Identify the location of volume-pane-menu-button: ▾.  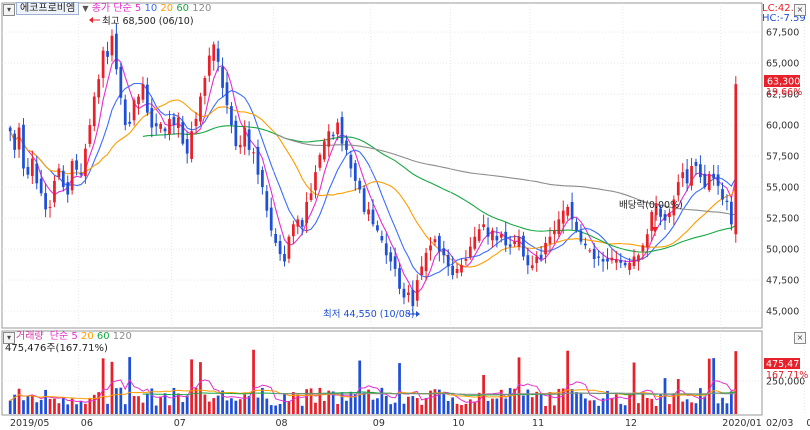
(9, 338).